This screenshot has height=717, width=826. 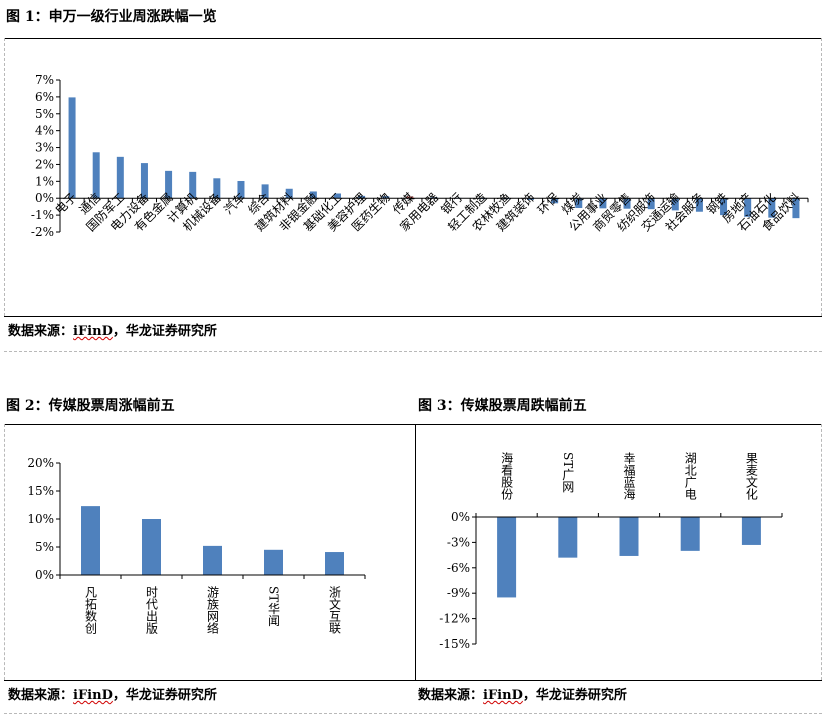 What do you see at coordinates (42, 232) in the screenshot?
I see `y-tick-label: -2%` at bounding box center [42, 232].